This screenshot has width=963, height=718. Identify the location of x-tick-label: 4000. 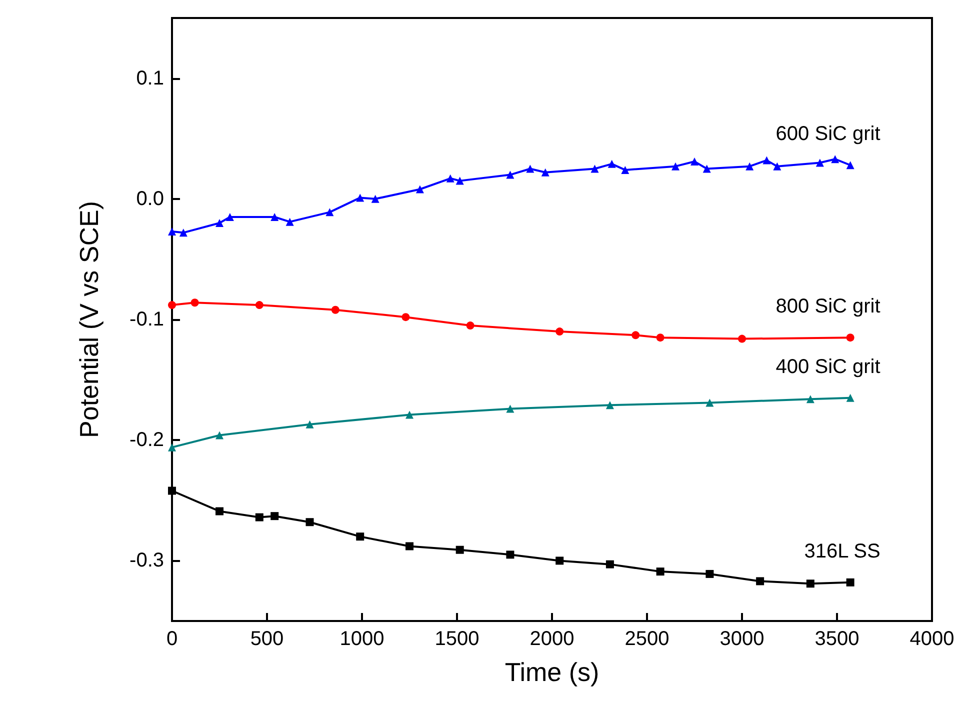
(932, 639).